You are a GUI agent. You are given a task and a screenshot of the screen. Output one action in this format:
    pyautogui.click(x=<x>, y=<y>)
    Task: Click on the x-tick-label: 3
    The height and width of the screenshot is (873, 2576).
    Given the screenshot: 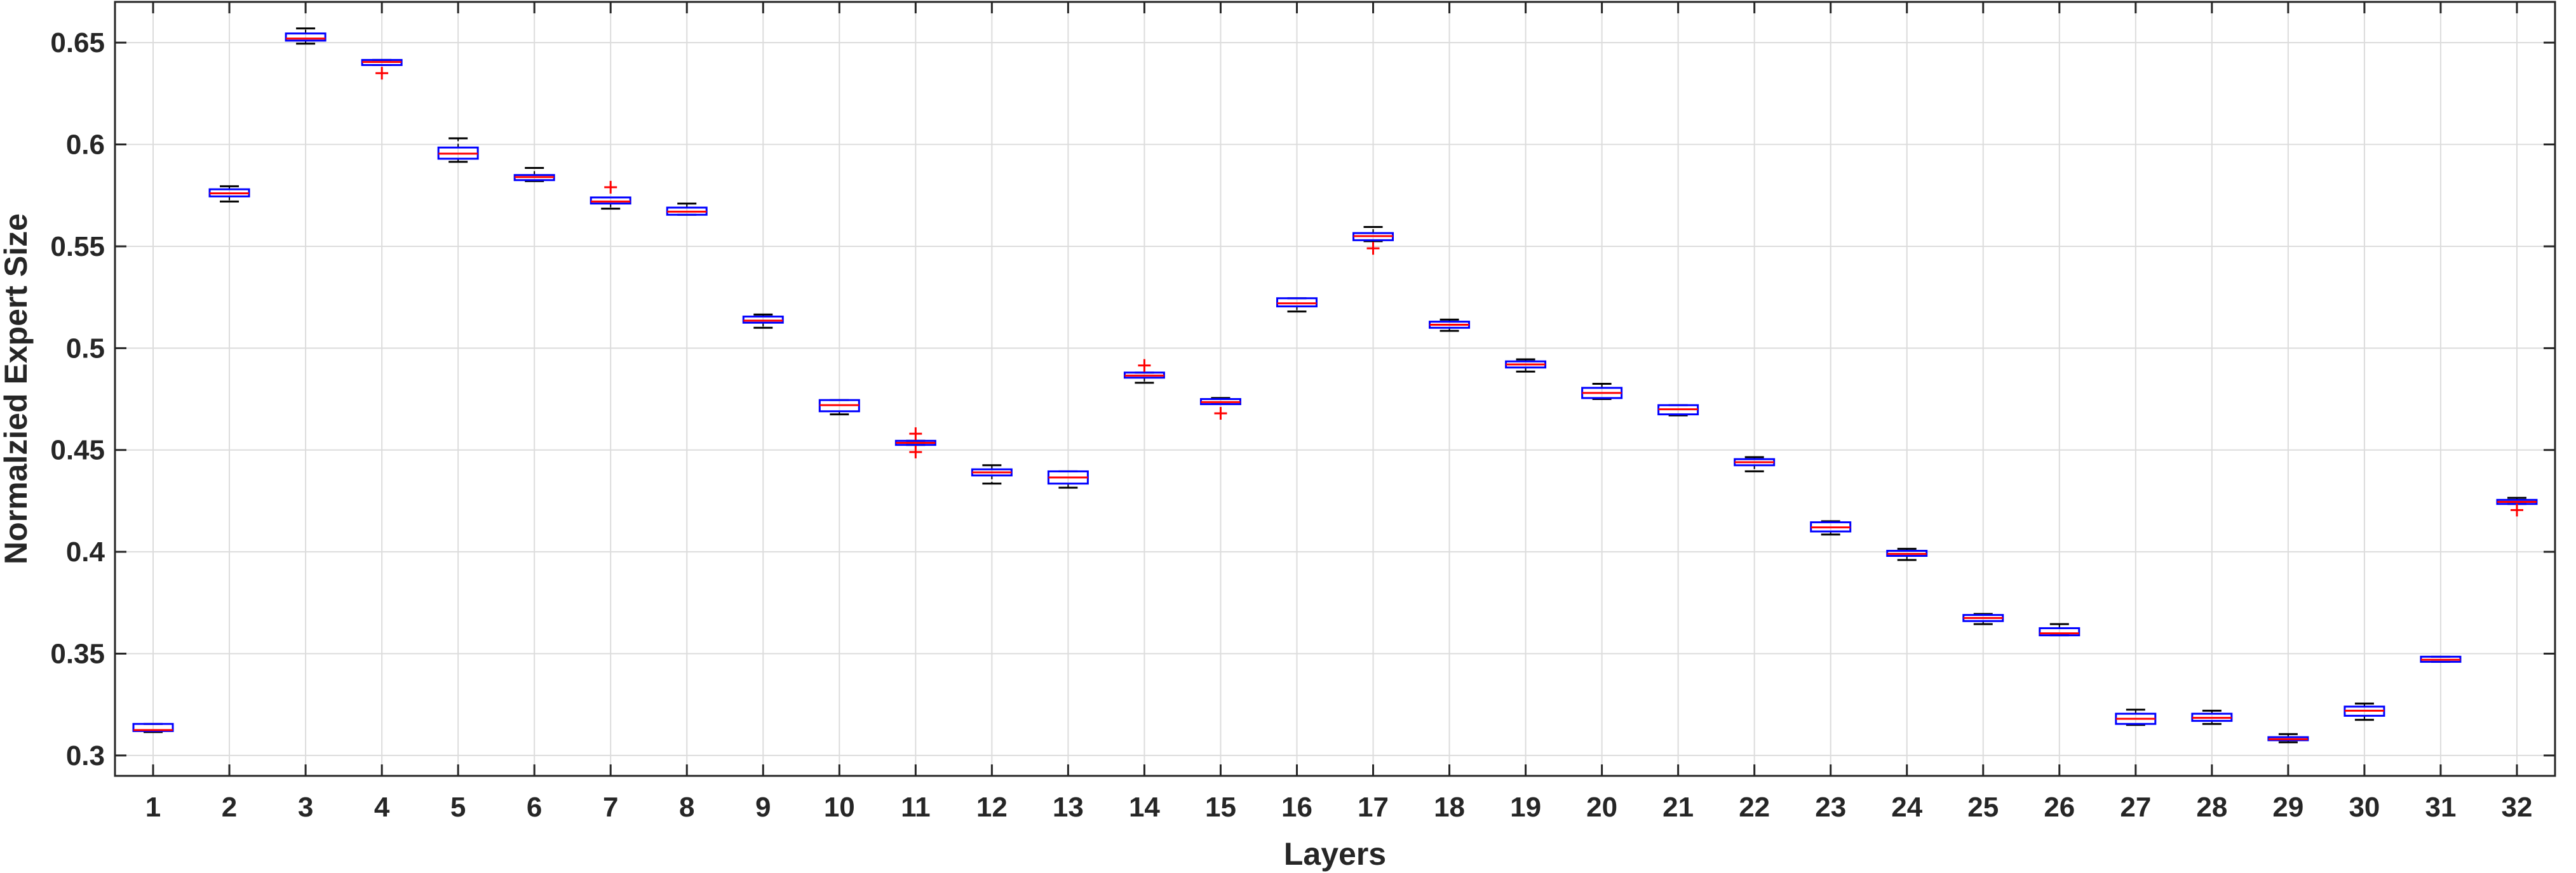 What is the action you would take?
    pyautogui.click(x=305, y=807)
    